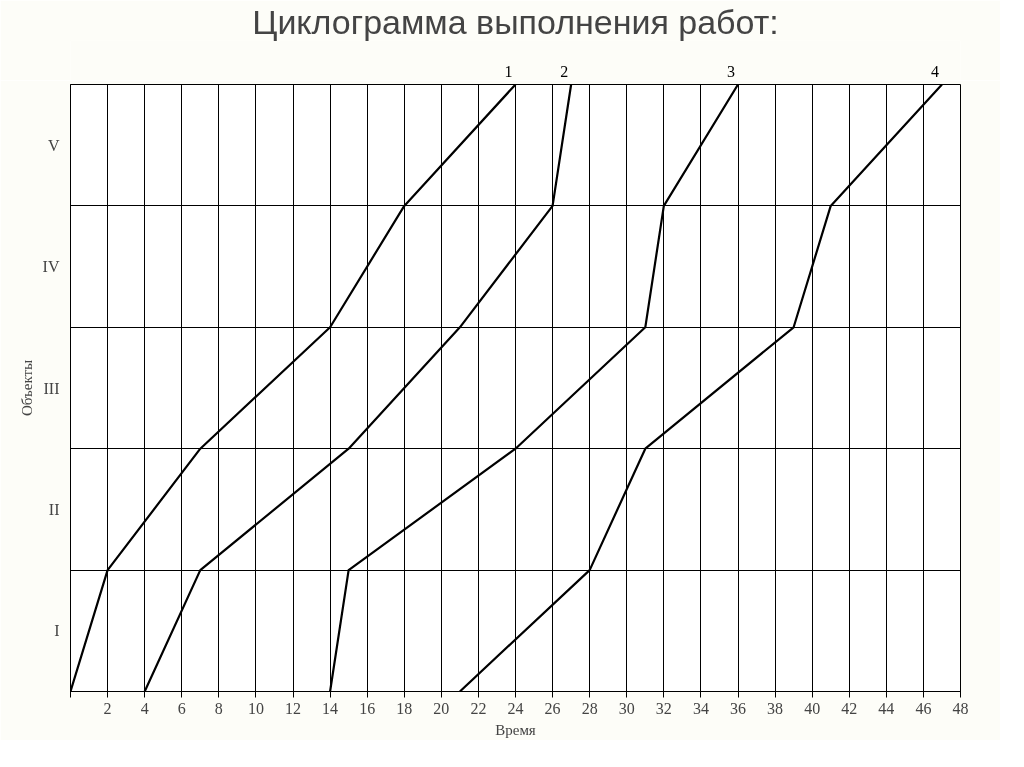 This screenshot has width=1024, height=767. I want to click on text: II, so click(54, 509).